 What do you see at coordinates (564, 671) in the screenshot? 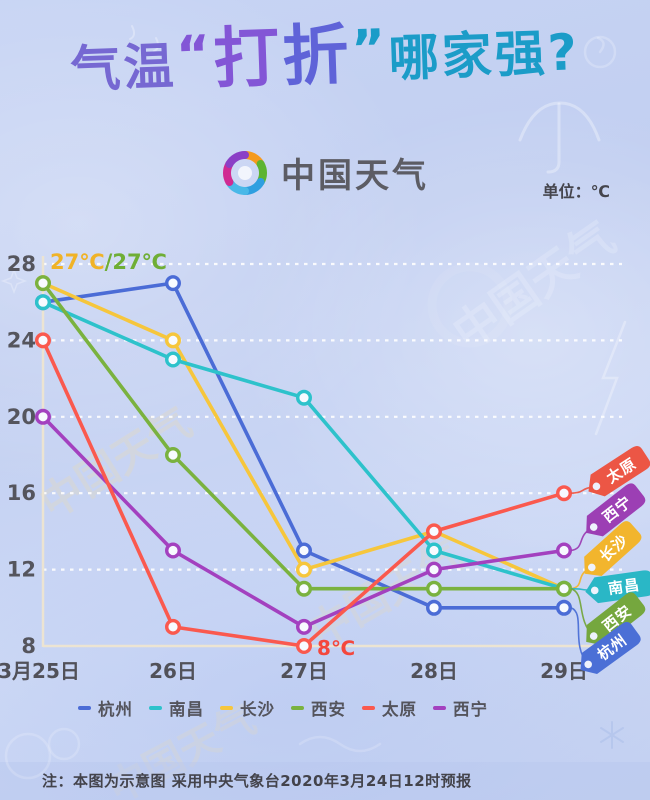
I see `x-tick-label: 29日` at bounding box center [564, 671].